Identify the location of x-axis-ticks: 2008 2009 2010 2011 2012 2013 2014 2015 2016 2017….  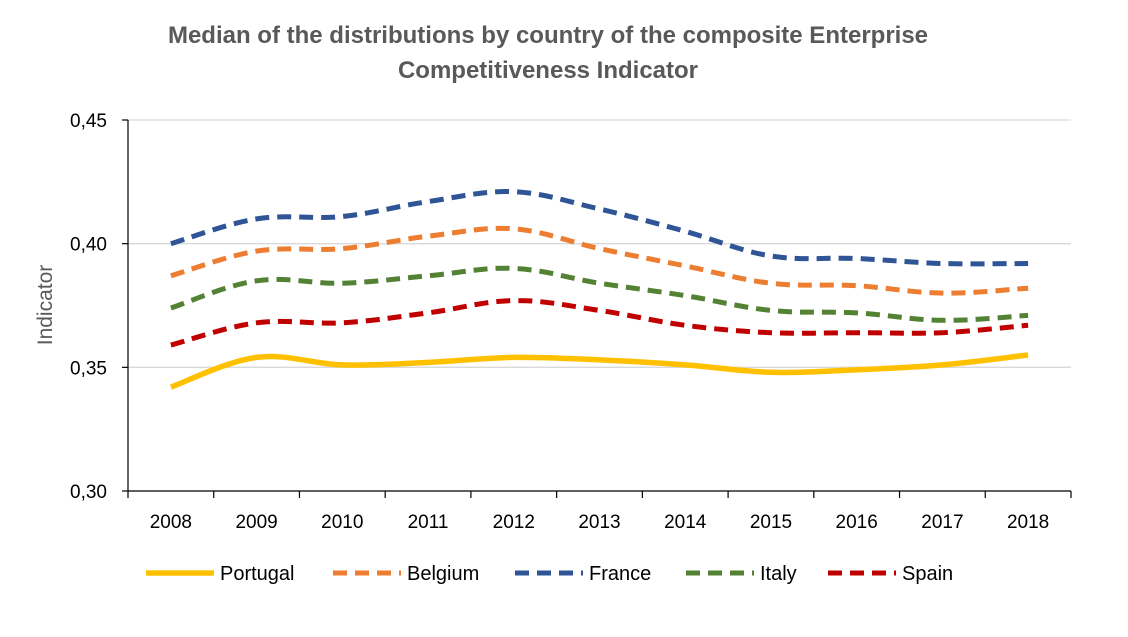
(599, 512).